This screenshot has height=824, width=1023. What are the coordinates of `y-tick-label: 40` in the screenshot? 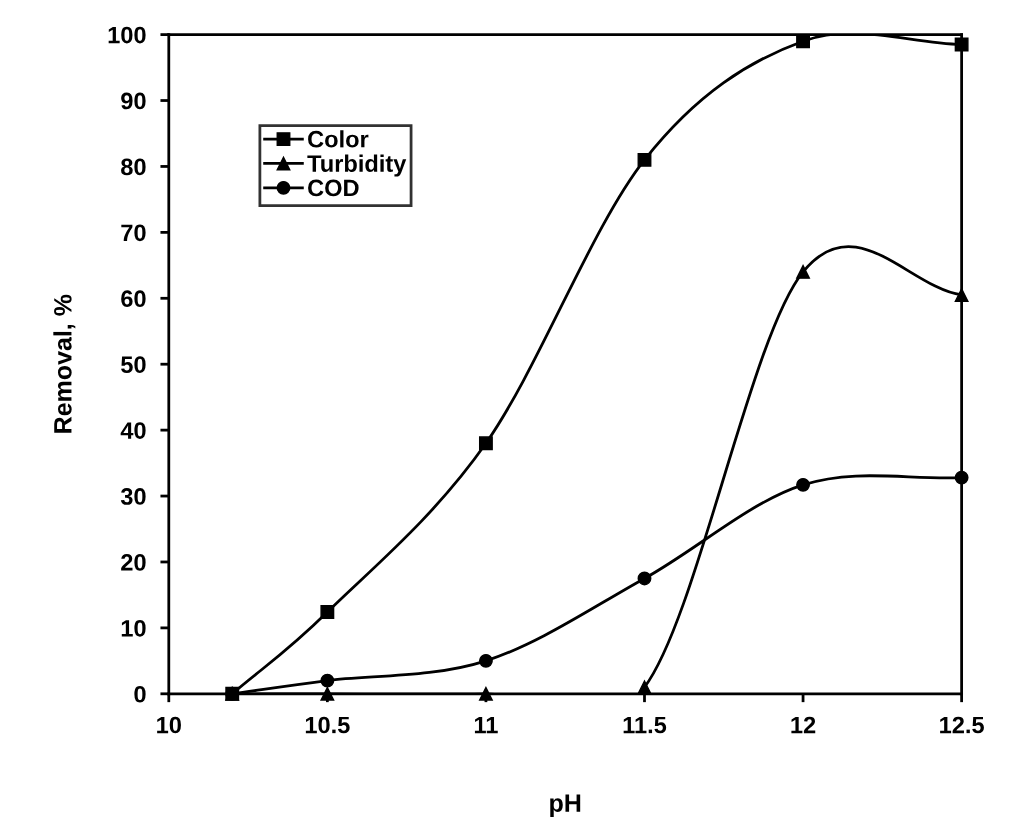 It's located at (133, 430).